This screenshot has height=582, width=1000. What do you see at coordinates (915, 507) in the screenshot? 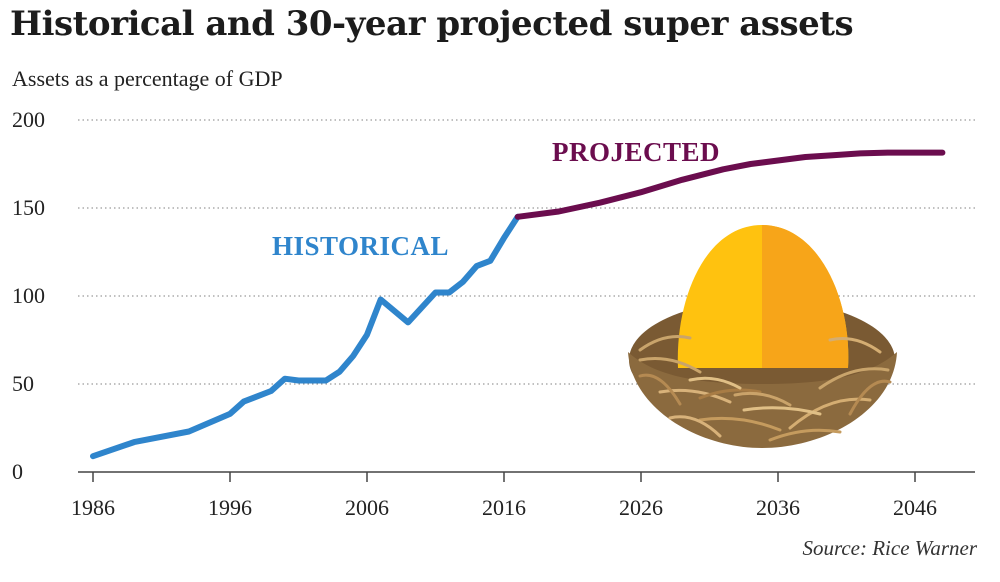
I see `x-tick-label-2046: 2046` at bounding box center [915, 507].